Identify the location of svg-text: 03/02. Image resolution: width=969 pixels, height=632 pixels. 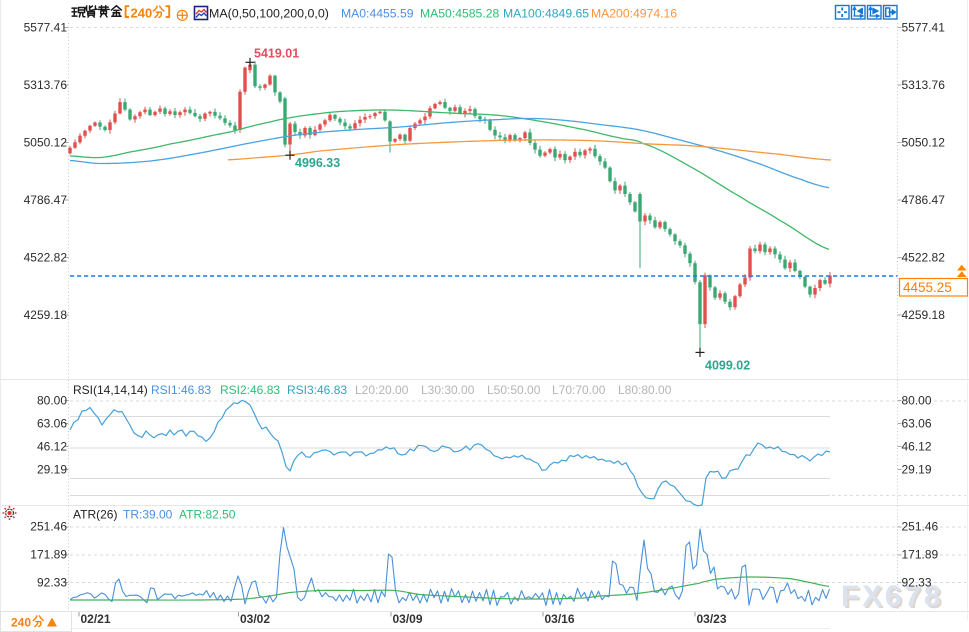
(255, 619).